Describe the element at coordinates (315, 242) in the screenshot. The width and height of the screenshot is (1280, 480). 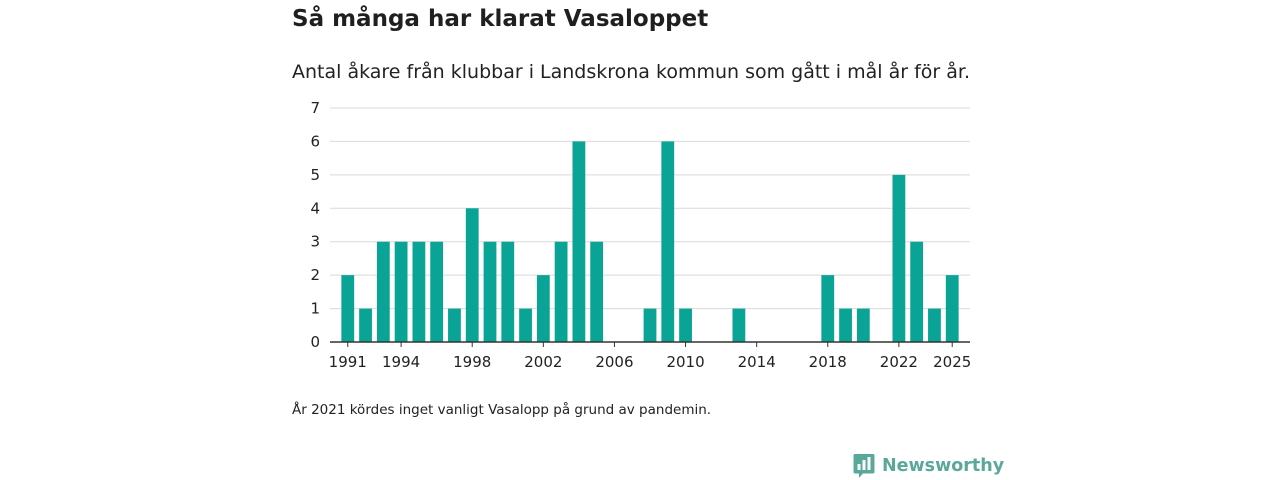
I see `y-tick-label: 3` at that location.